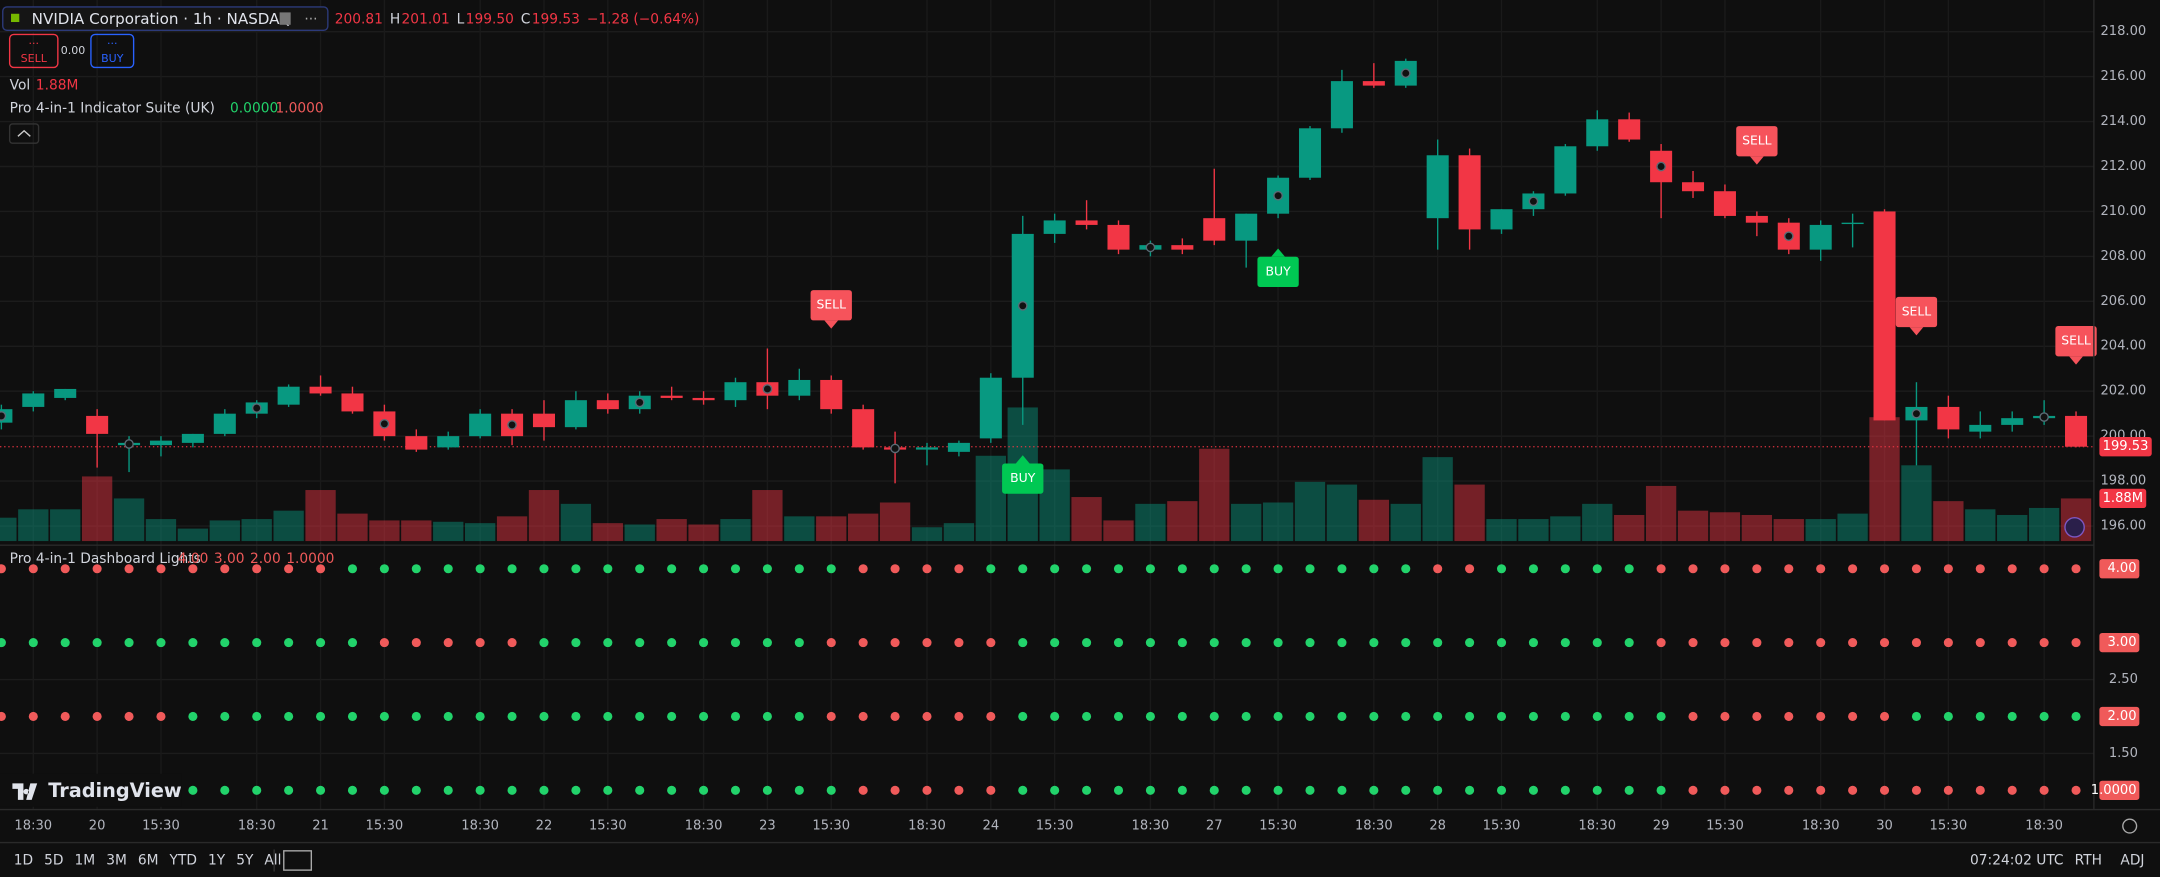 The image size is (2160, 877). Describe the element at coordinates (2123, 391) in the screenshot. I see `y-tick-label: 202.00` at that location.